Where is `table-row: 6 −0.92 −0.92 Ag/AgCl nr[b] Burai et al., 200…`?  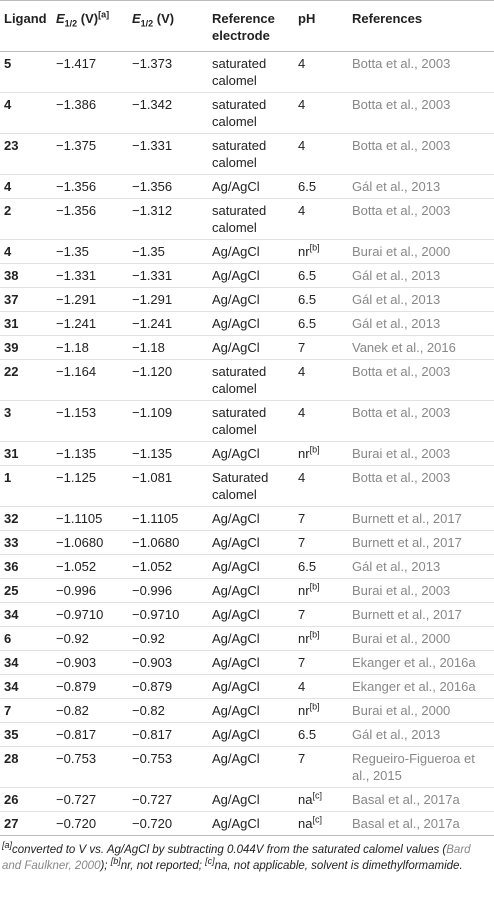
table-row: 6 −0.92 −0.92 Ag/AgCl nr[b] Burai et al., 200… is located at coordinates (247, 638).